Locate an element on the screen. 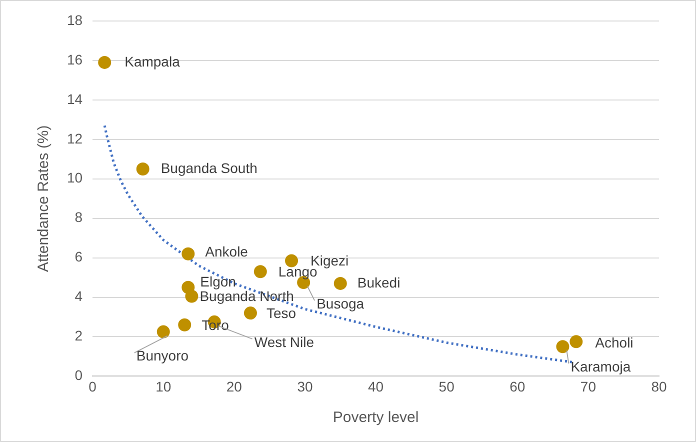 This screenshot has height=442, width=696. y-tick-label: 8 is located at coordinates (78, 217).